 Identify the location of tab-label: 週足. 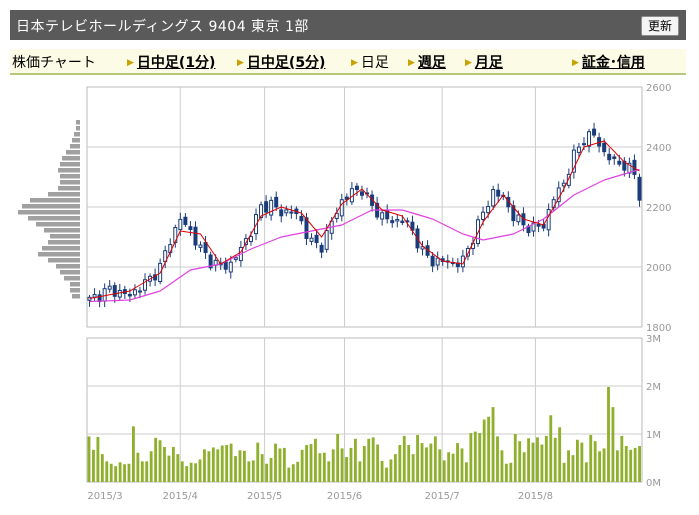
(431, 63).